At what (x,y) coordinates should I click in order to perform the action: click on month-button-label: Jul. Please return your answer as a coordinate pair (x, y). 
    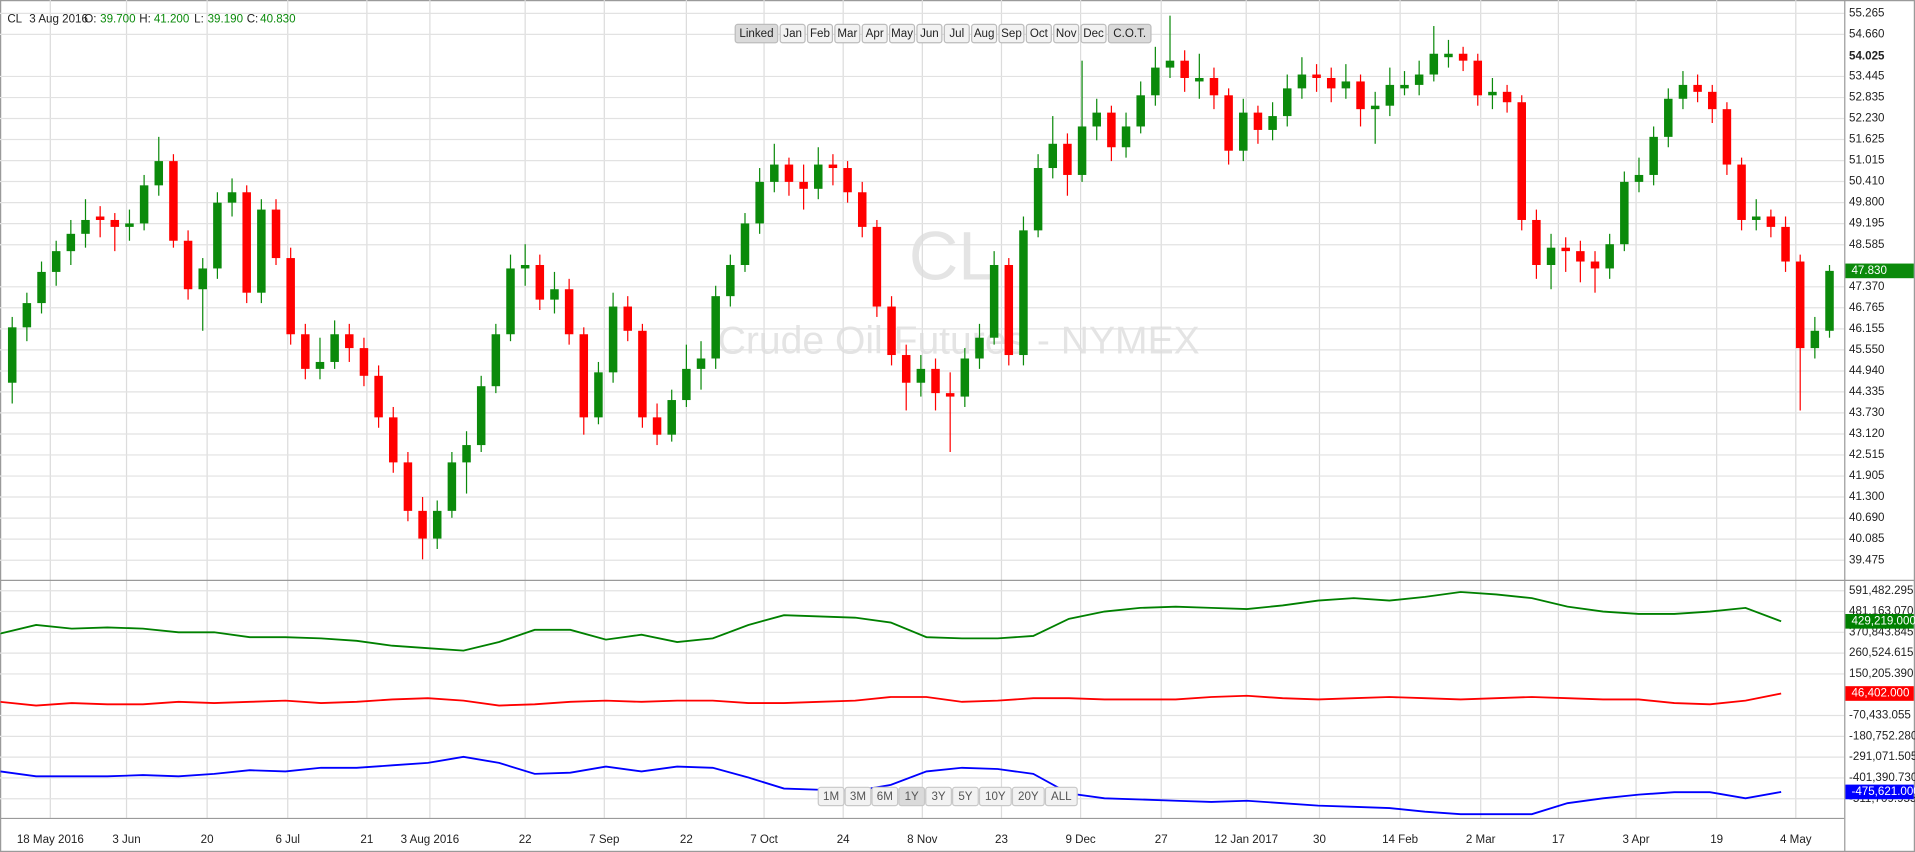
    Looking at the image, I should click on (956, 34).